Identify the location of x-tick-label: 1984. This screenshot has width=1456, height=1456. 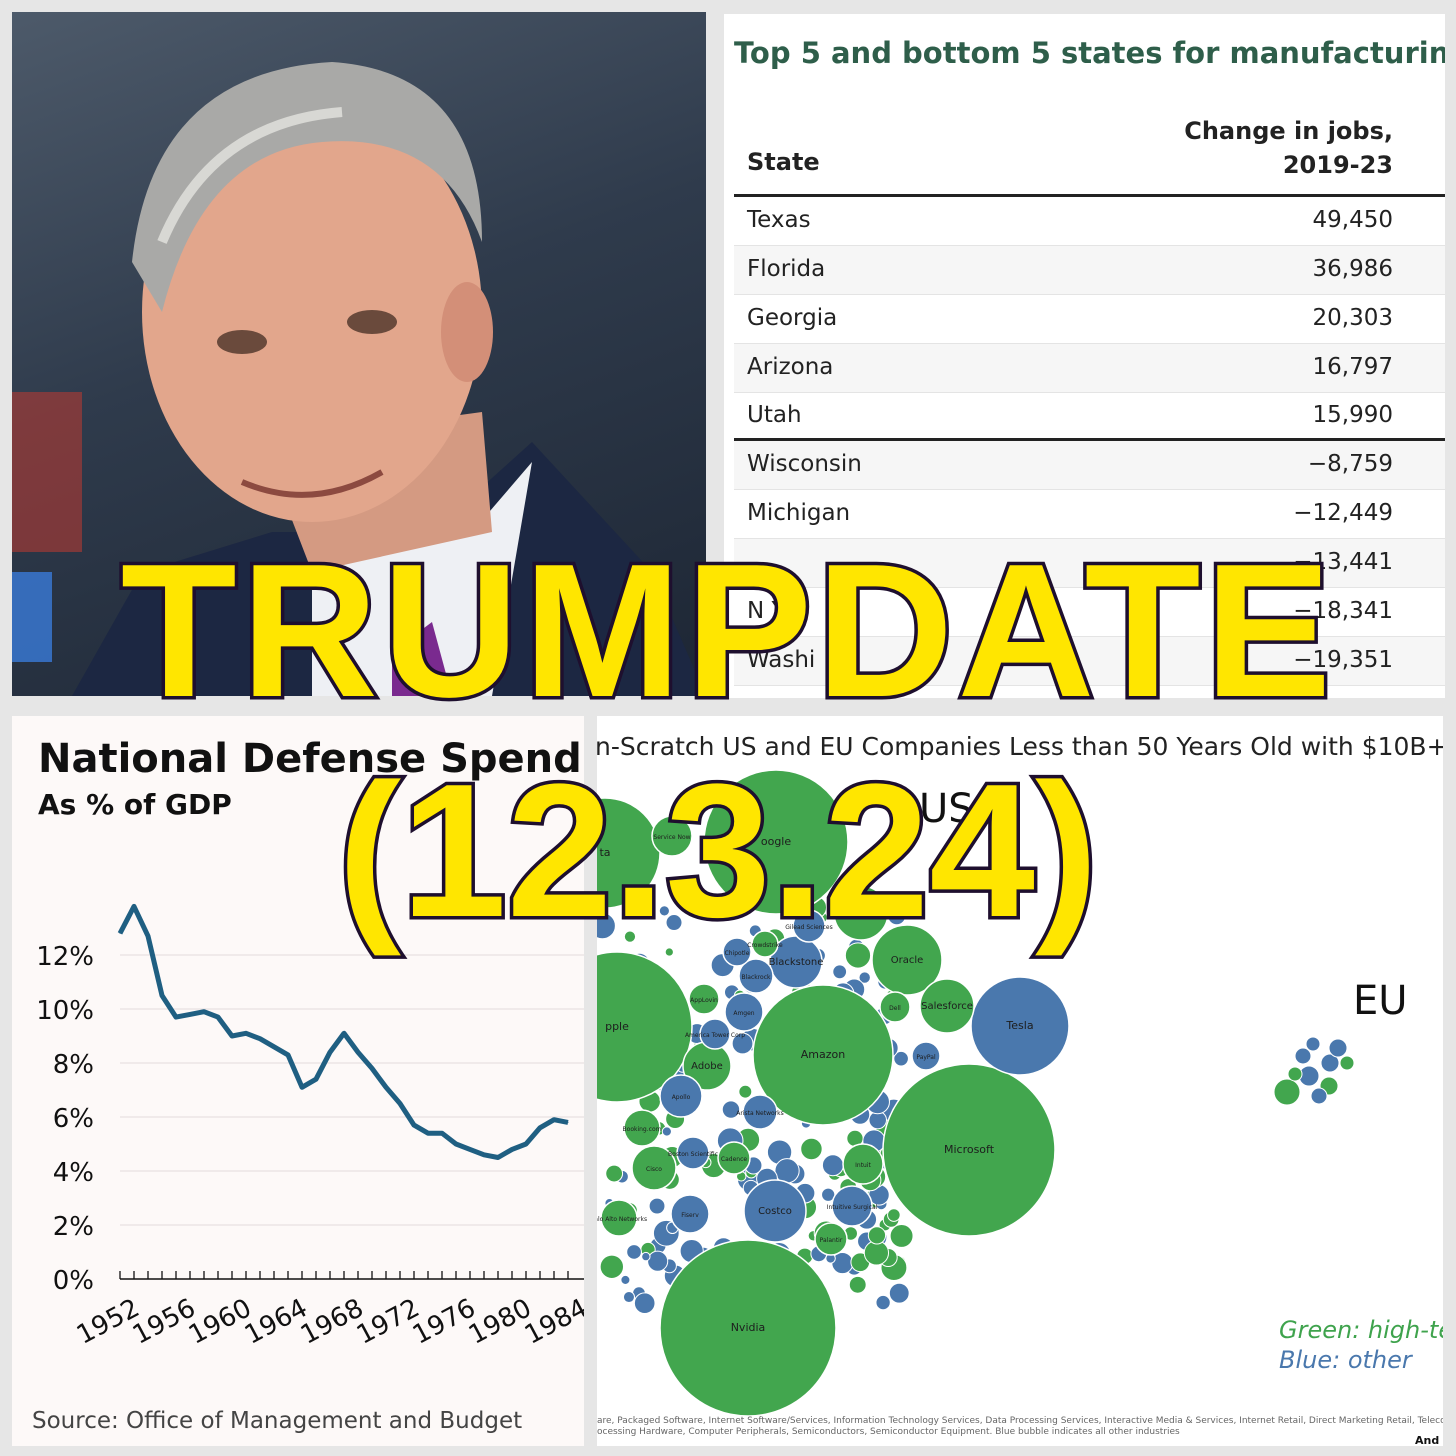
(552, 1322).